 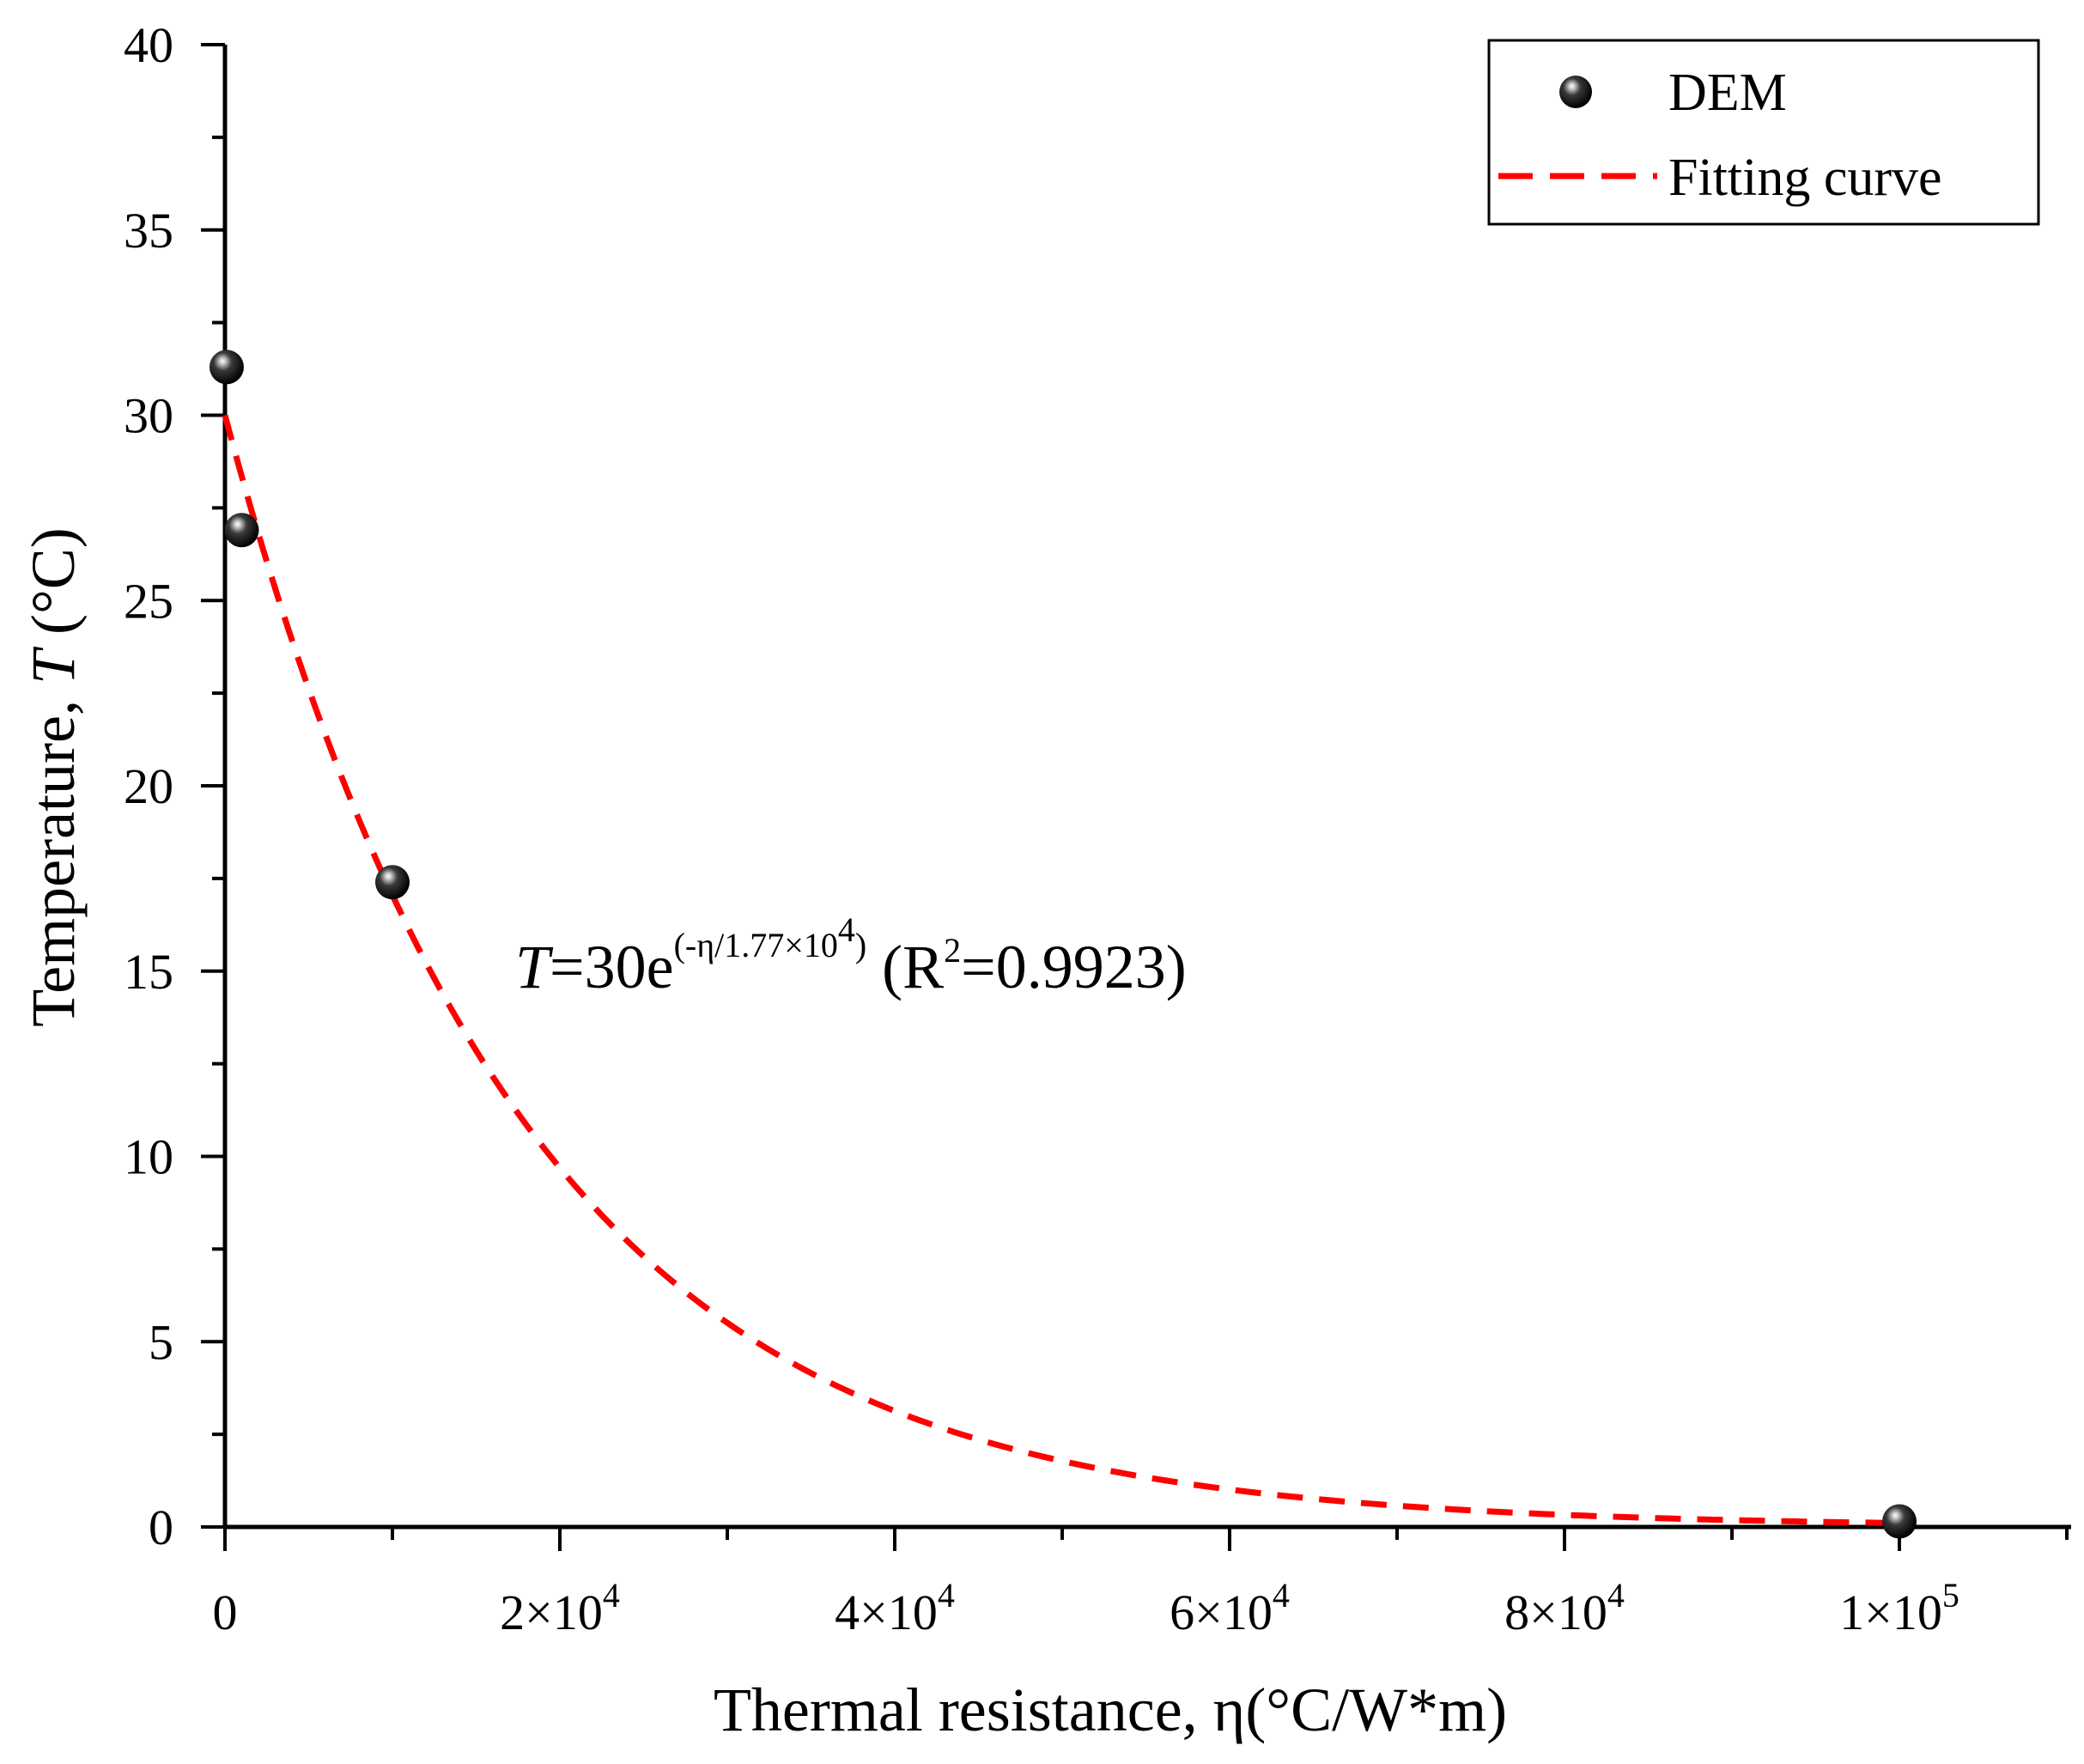 I want to click on y-axis-title: Temperature, T (°C), so click(x=53, y=777).